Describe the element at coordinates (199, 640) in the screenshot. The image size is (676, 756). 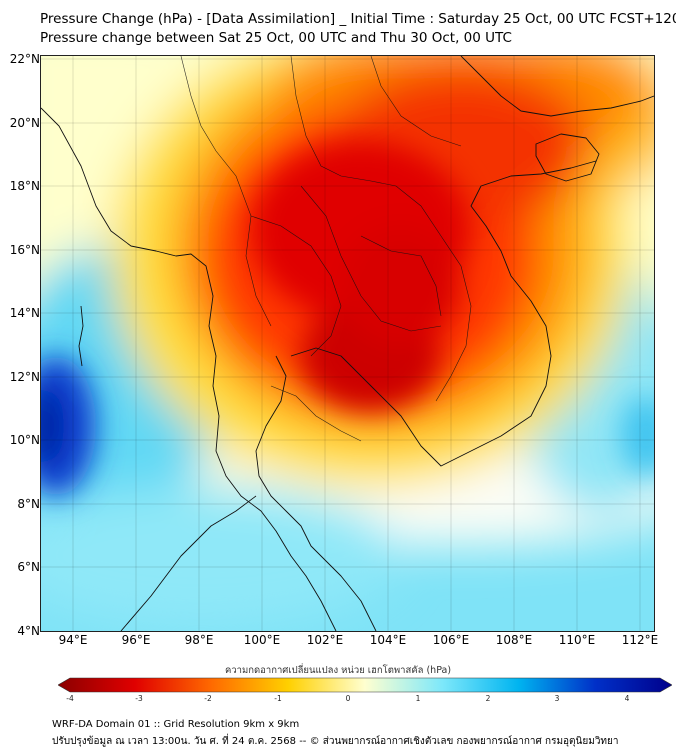
I see `lon-label: 98°E` at that location.